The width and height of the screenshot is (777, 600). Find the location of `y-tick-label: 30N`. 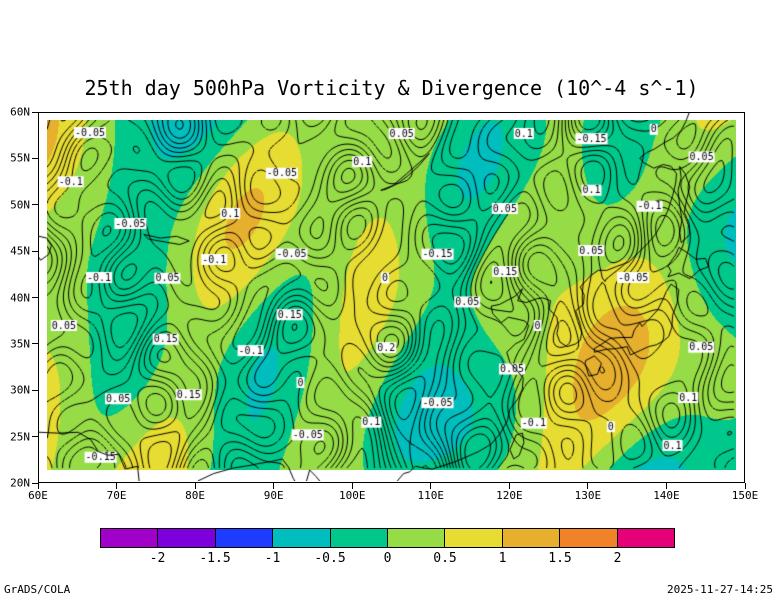

y-tick-label: 30N is located at coordinates (20, 390).